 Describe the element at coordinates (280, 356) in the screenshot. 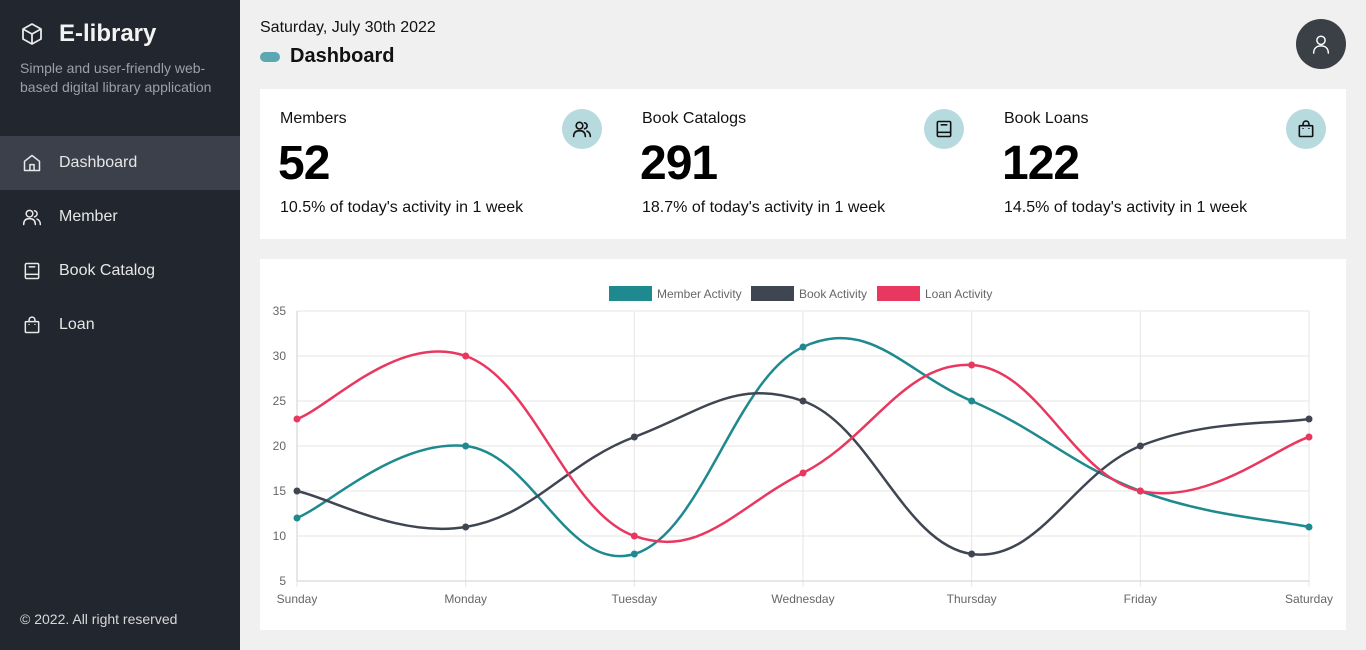

I see `y-tick-label: 30` at that location.